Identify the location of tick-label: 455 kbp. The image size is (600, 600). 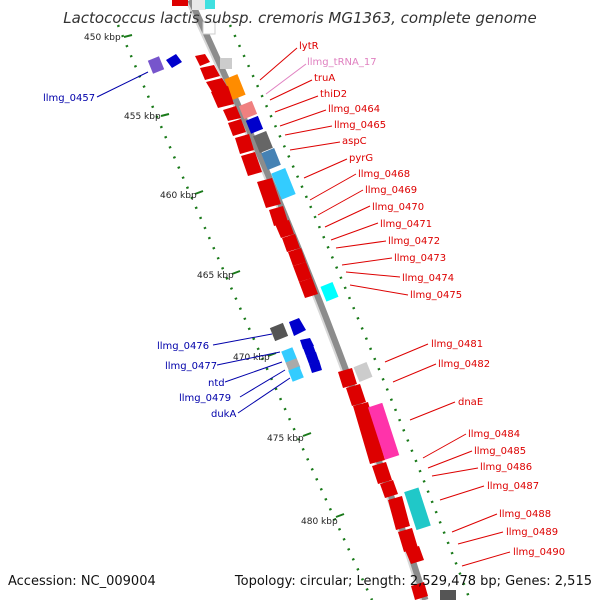
(142, 117).